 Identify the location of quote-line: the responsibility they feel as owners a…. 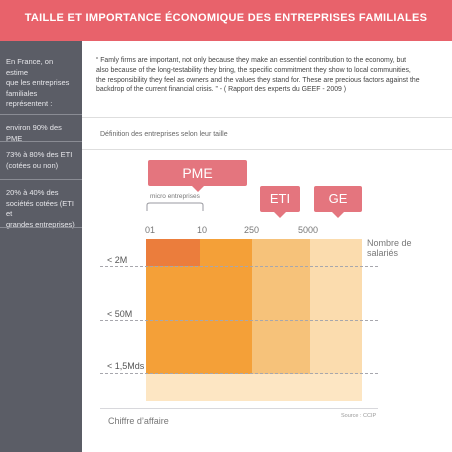
(258, 80).